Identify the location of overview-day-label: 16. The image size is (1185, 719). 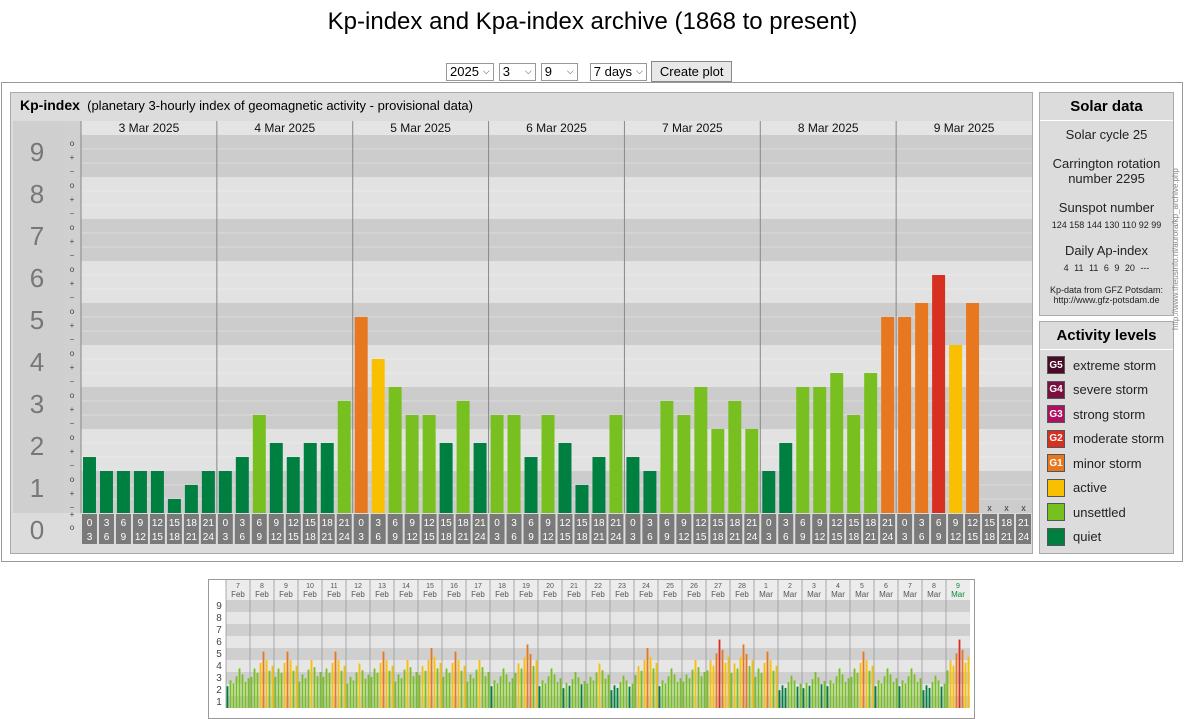
(454, 586).